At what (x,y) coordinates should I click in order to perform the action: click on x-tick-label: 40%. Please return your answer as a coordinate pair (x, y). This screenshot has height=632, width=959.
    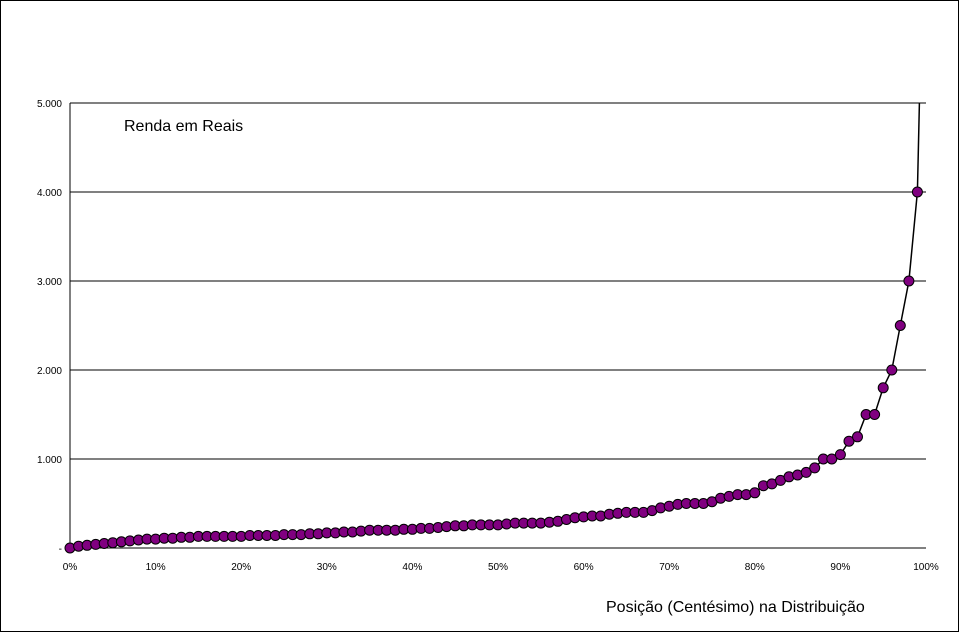
    Looking at the image, I should click on (412, 567).